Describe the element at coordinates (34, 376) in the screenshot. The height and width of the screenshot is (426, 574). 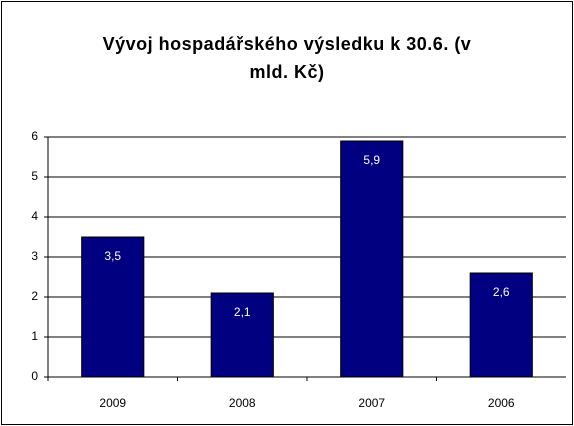
I see `y-tick-label: 0` at that location.